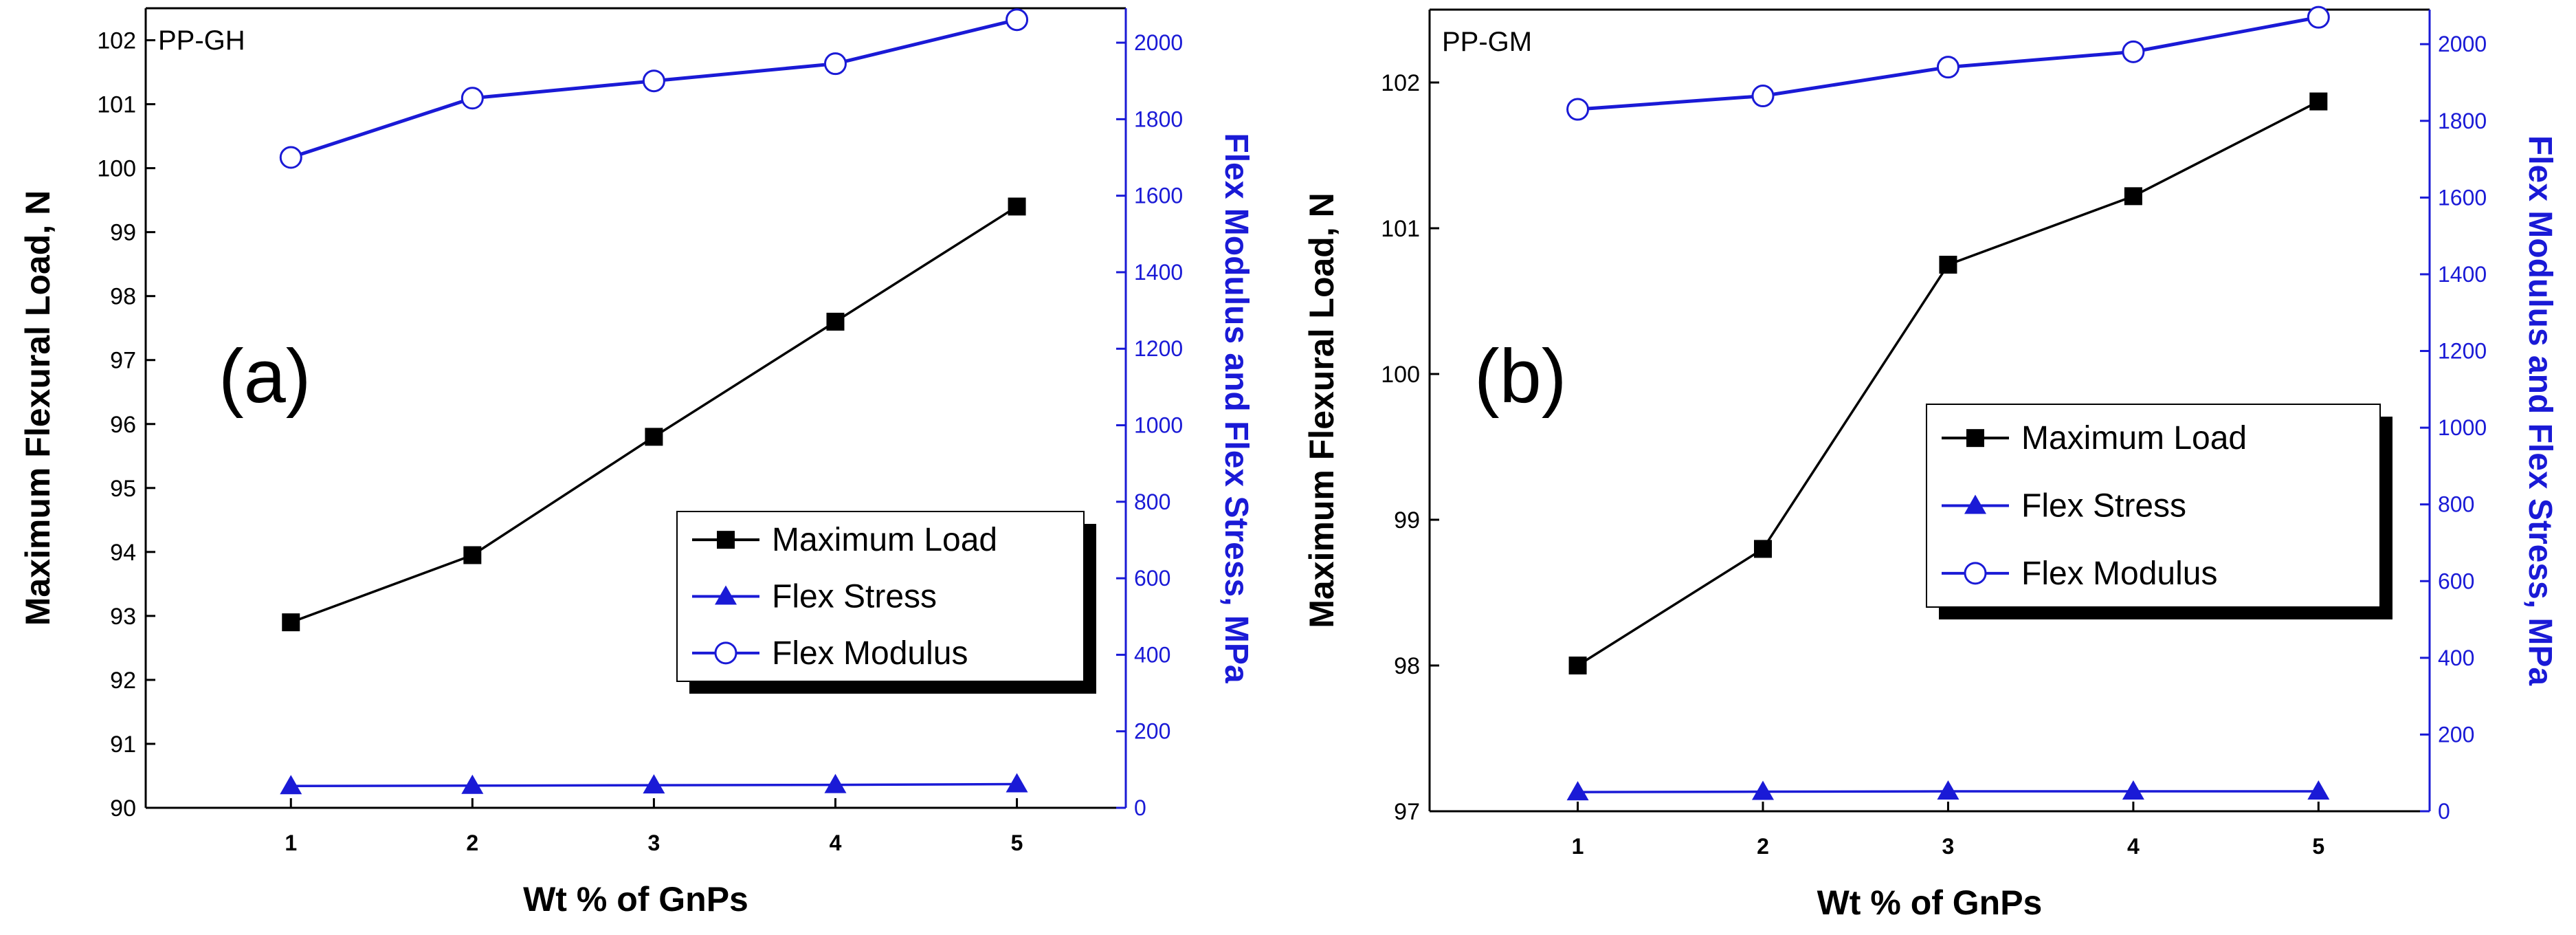  I want to click on panel-letter: (a), so click(265, 376).